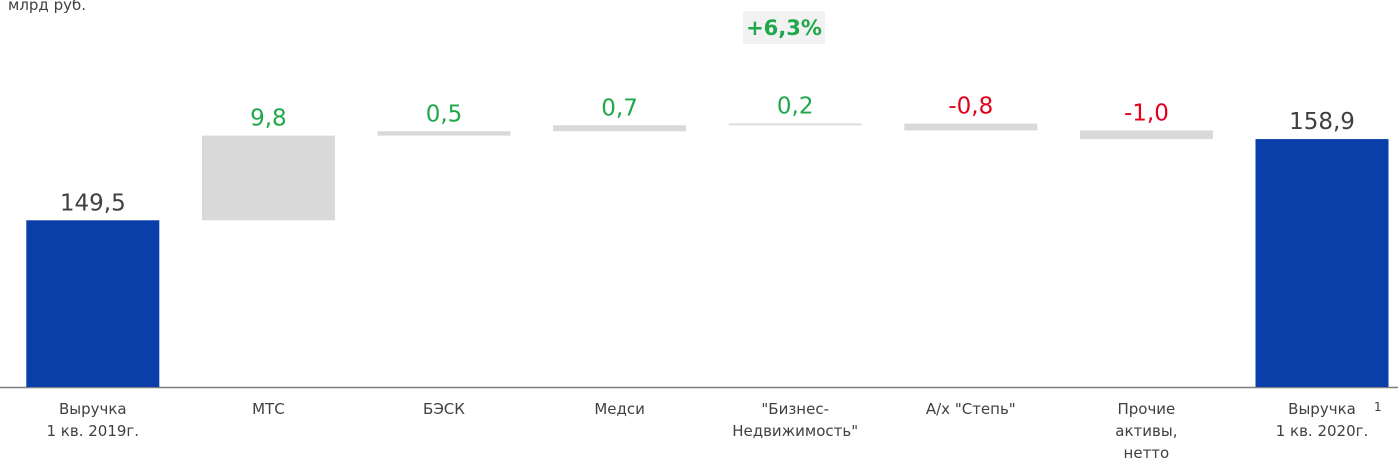 This screenshot has height=471, width=1398. What do you see at coordinates (795, 107) in the screenshot?
I see `value-label: 0,2` at bounding box center [795, 107].